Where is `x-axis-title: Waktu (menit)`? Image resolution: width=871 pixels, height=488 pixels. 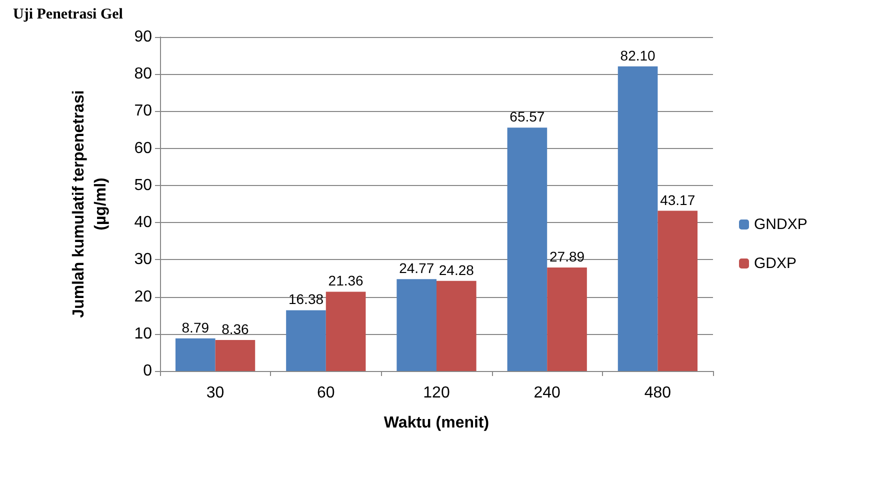
x-axis-title: Waktu (menit) is located at coordinates (437, 423).